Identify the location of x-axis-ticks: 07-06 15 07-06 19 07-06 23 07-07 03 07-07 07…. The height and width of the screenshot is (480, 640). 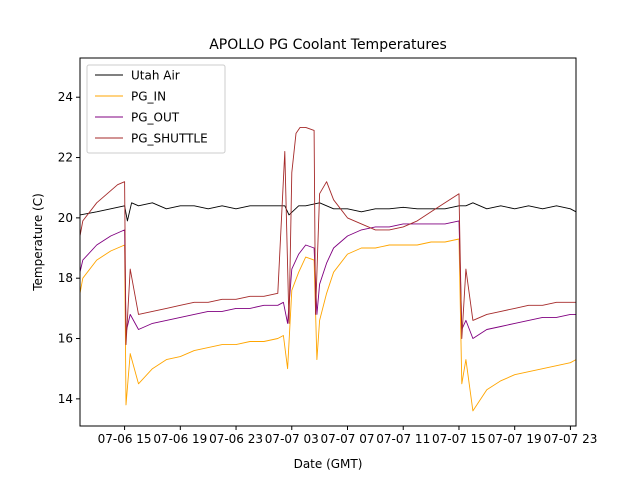
(347, 436).